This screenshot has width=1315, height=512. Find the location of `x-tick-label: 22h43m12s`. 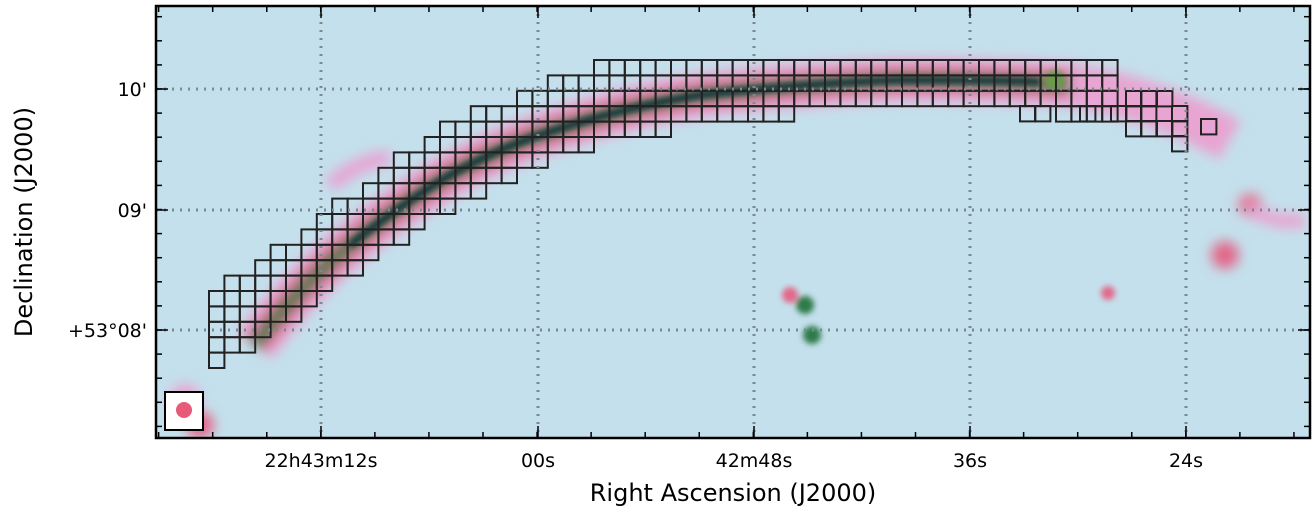

x-tick-label: 22h43m12s is located at coordinates (321, 461).